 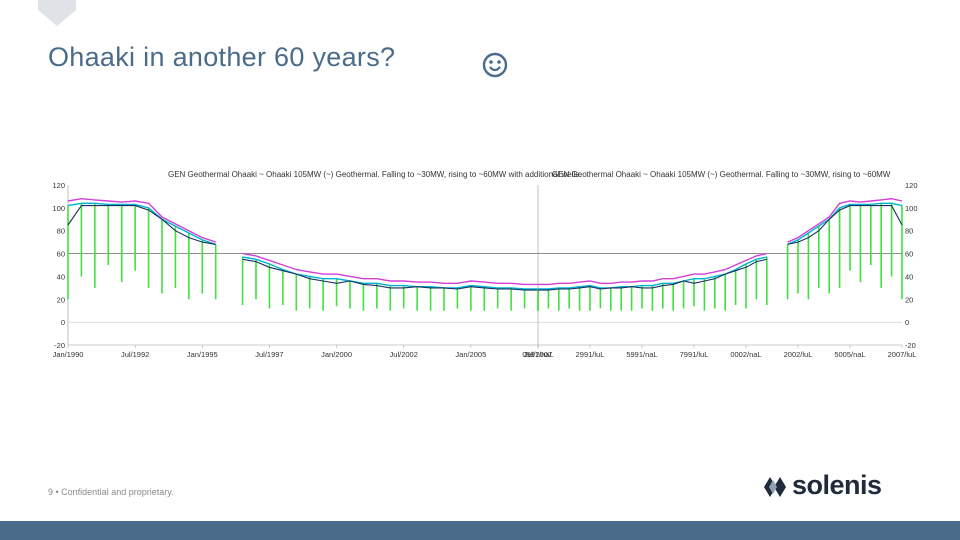 I want to click on solenis-logo: solenis, so click(x=842, y=486).